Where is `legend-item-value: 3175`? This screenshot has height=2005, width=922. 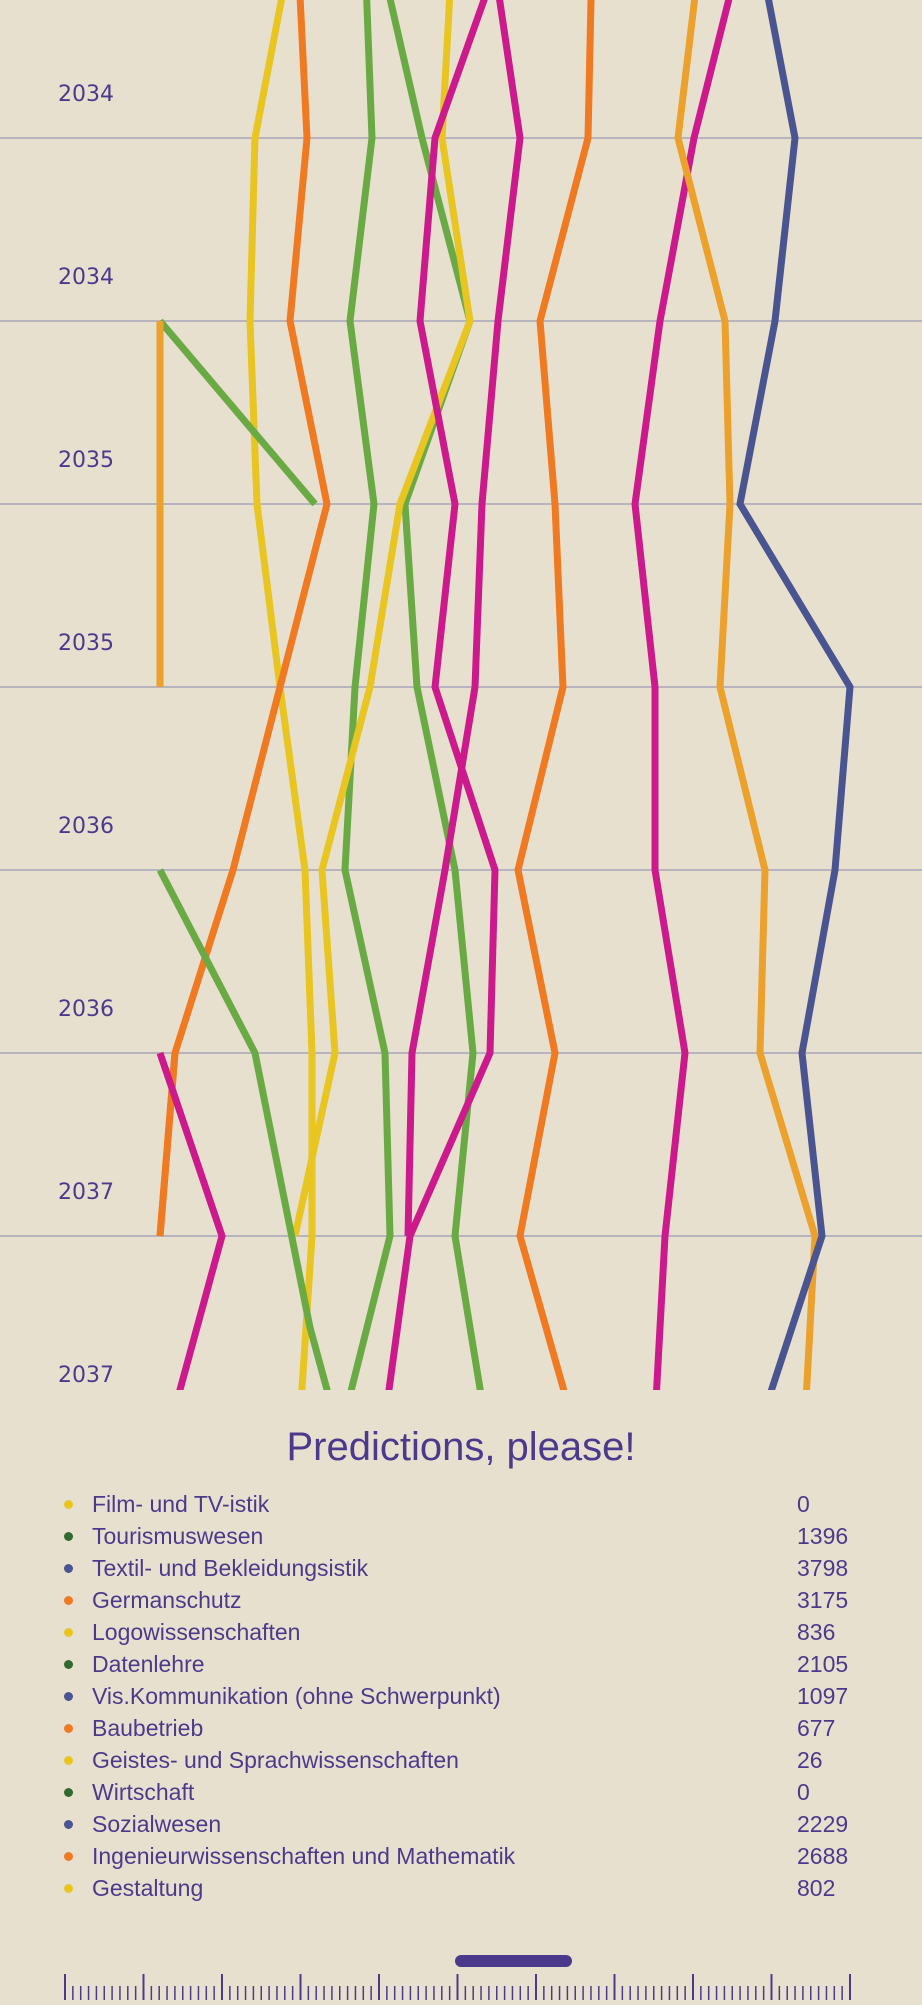 legend-item-value: 3175 is located at coordinates (823, 1600).